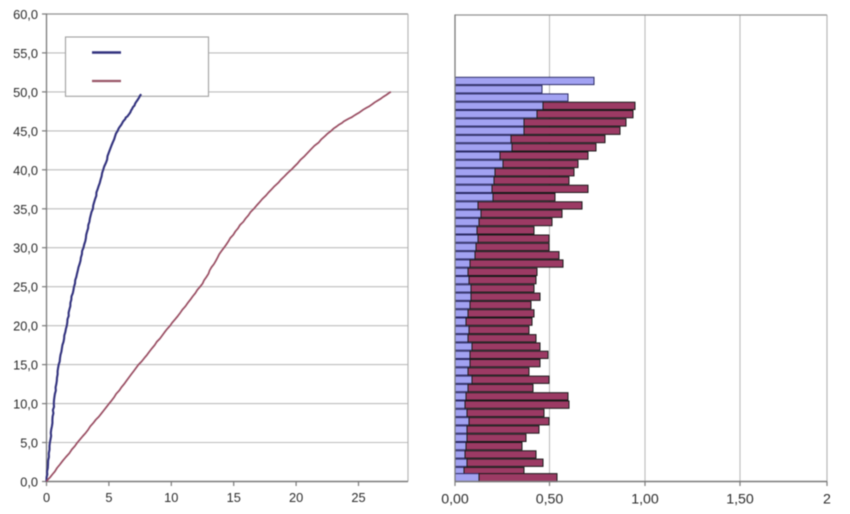 This screenshot has height=514, width=850. Describe the element at coordinates (645, 500) in the screenshot. I see `svg-text: 1,00` at that location.